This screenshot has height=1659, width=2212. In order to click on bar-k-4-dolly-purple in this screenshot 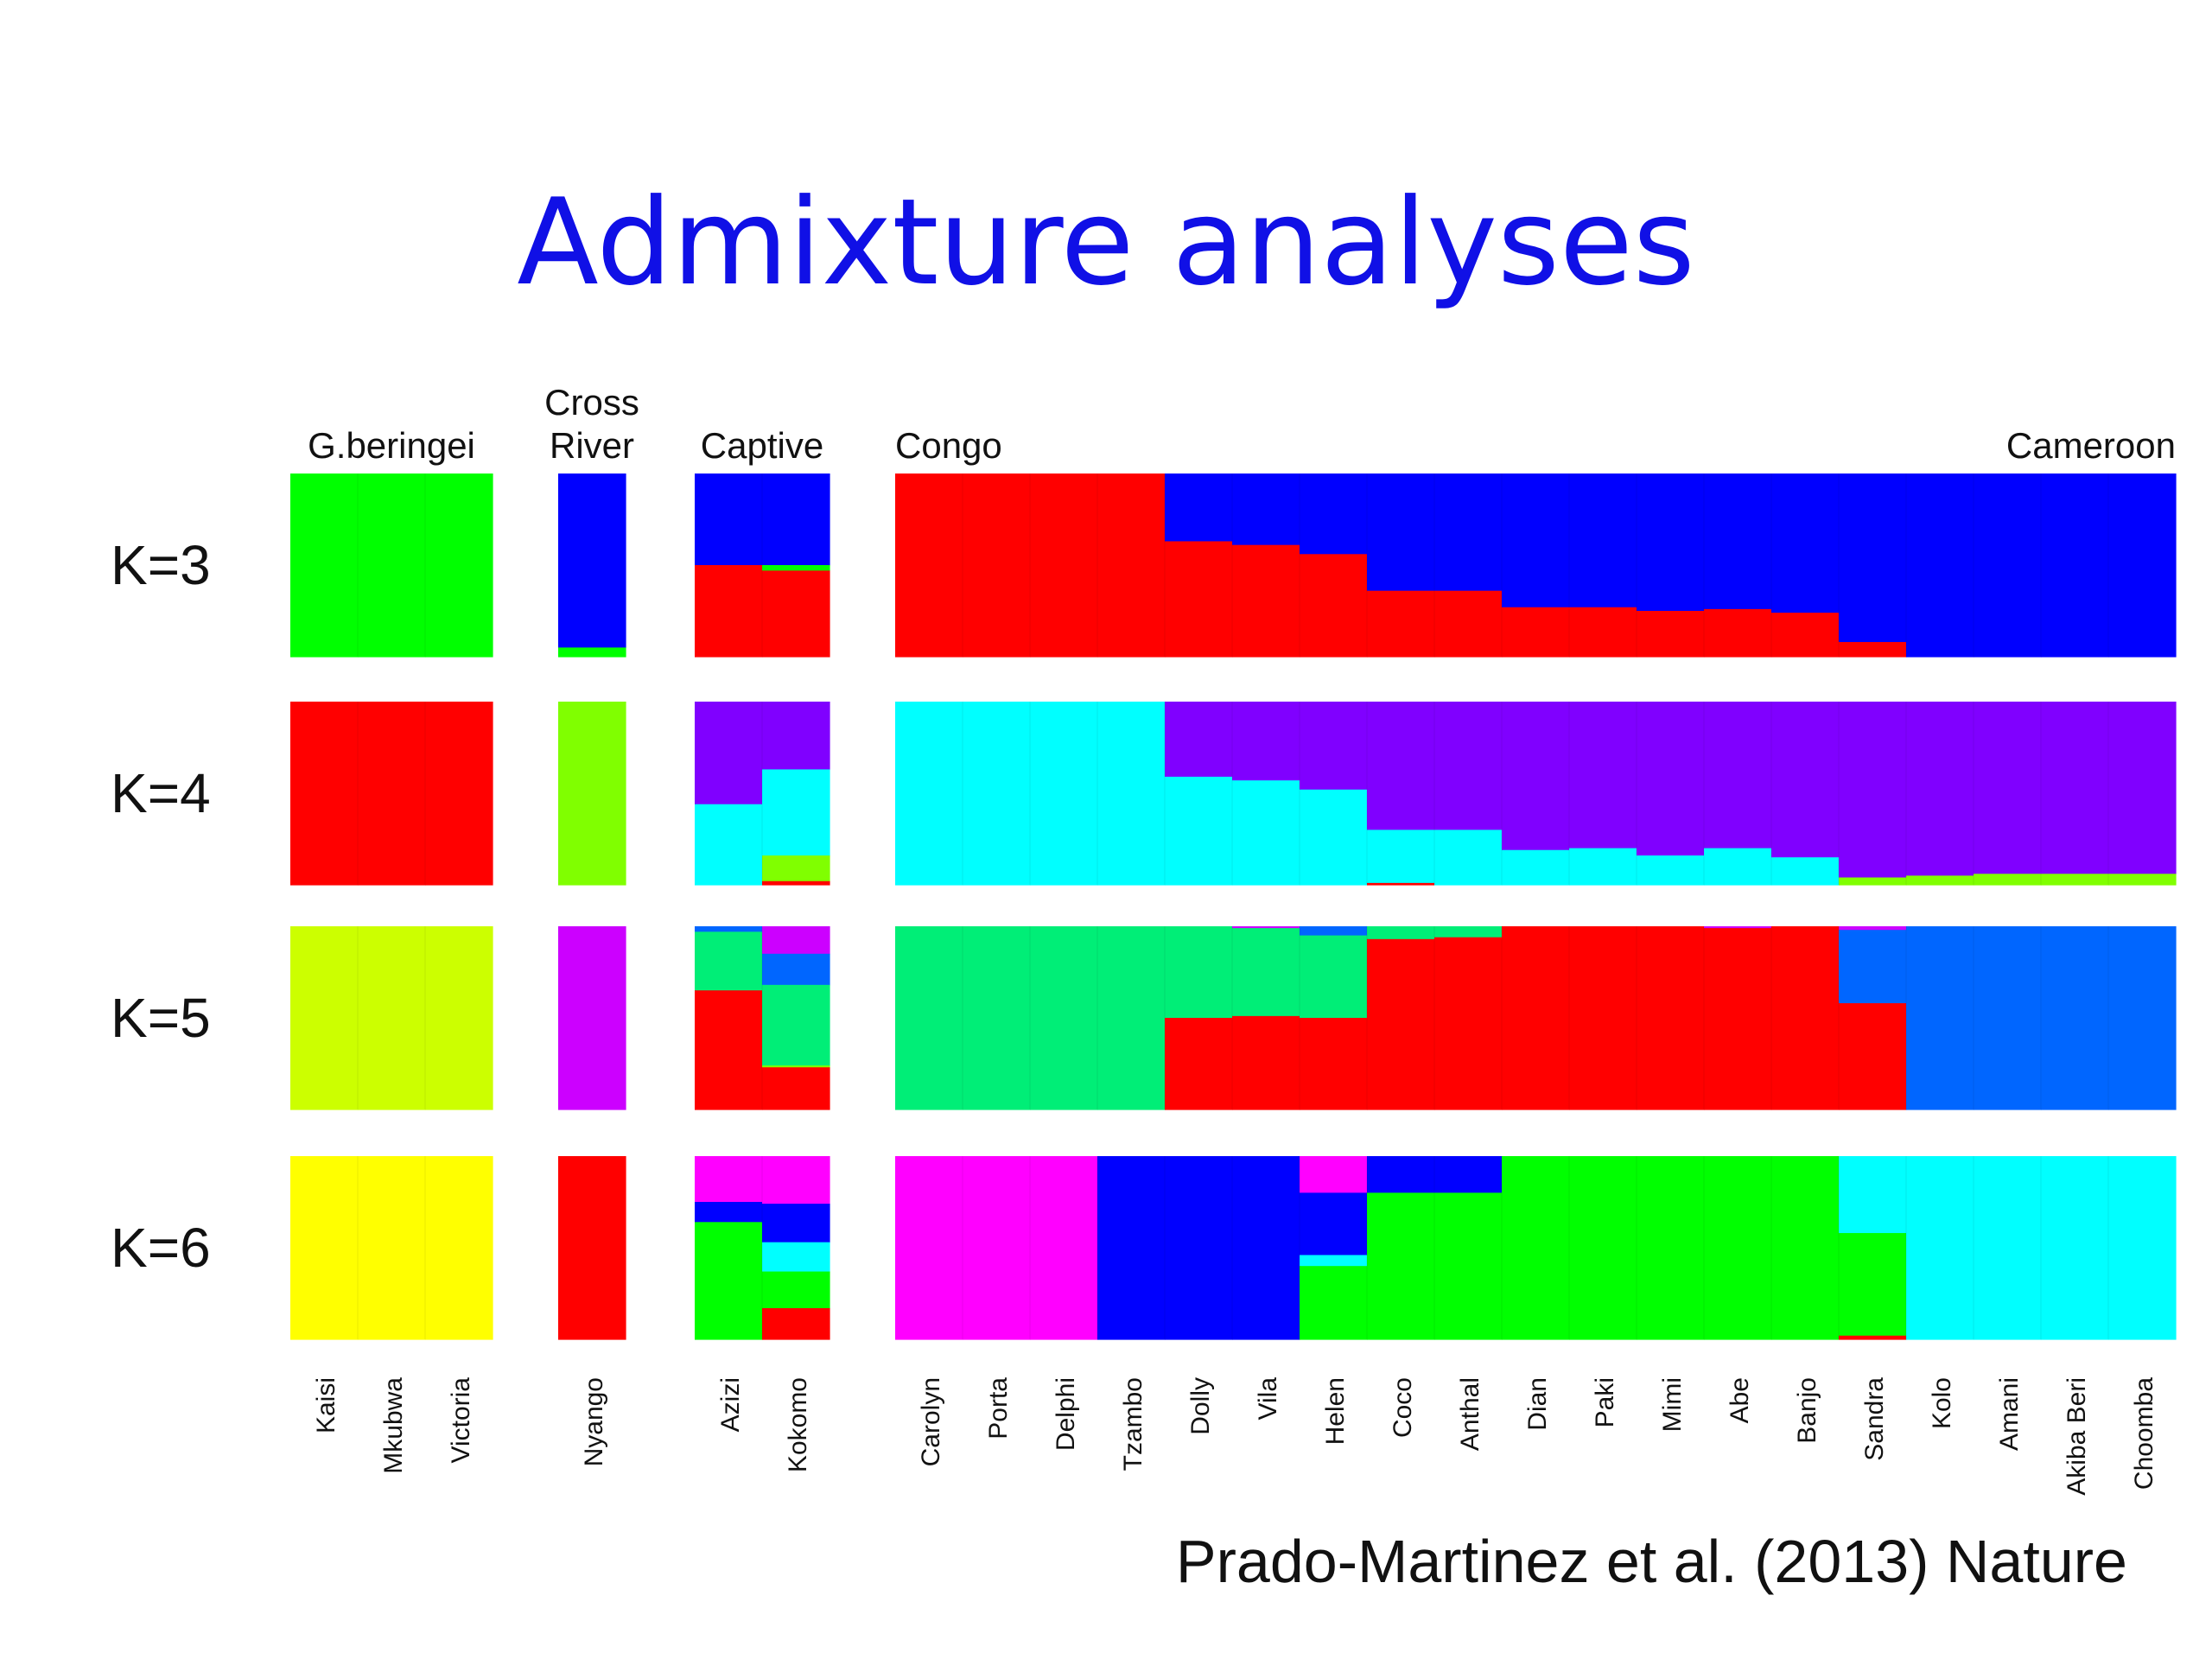, I will do `click(1199, 740)`.